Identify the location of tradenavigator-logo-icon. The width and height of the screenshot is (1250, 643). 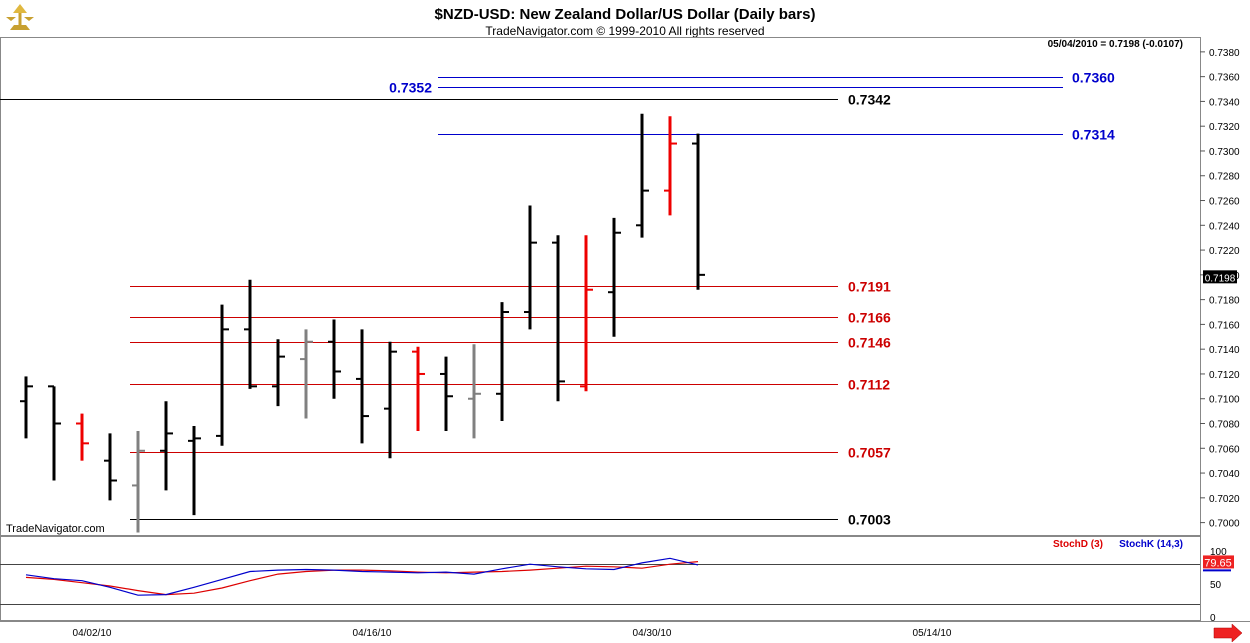
(20, 17).